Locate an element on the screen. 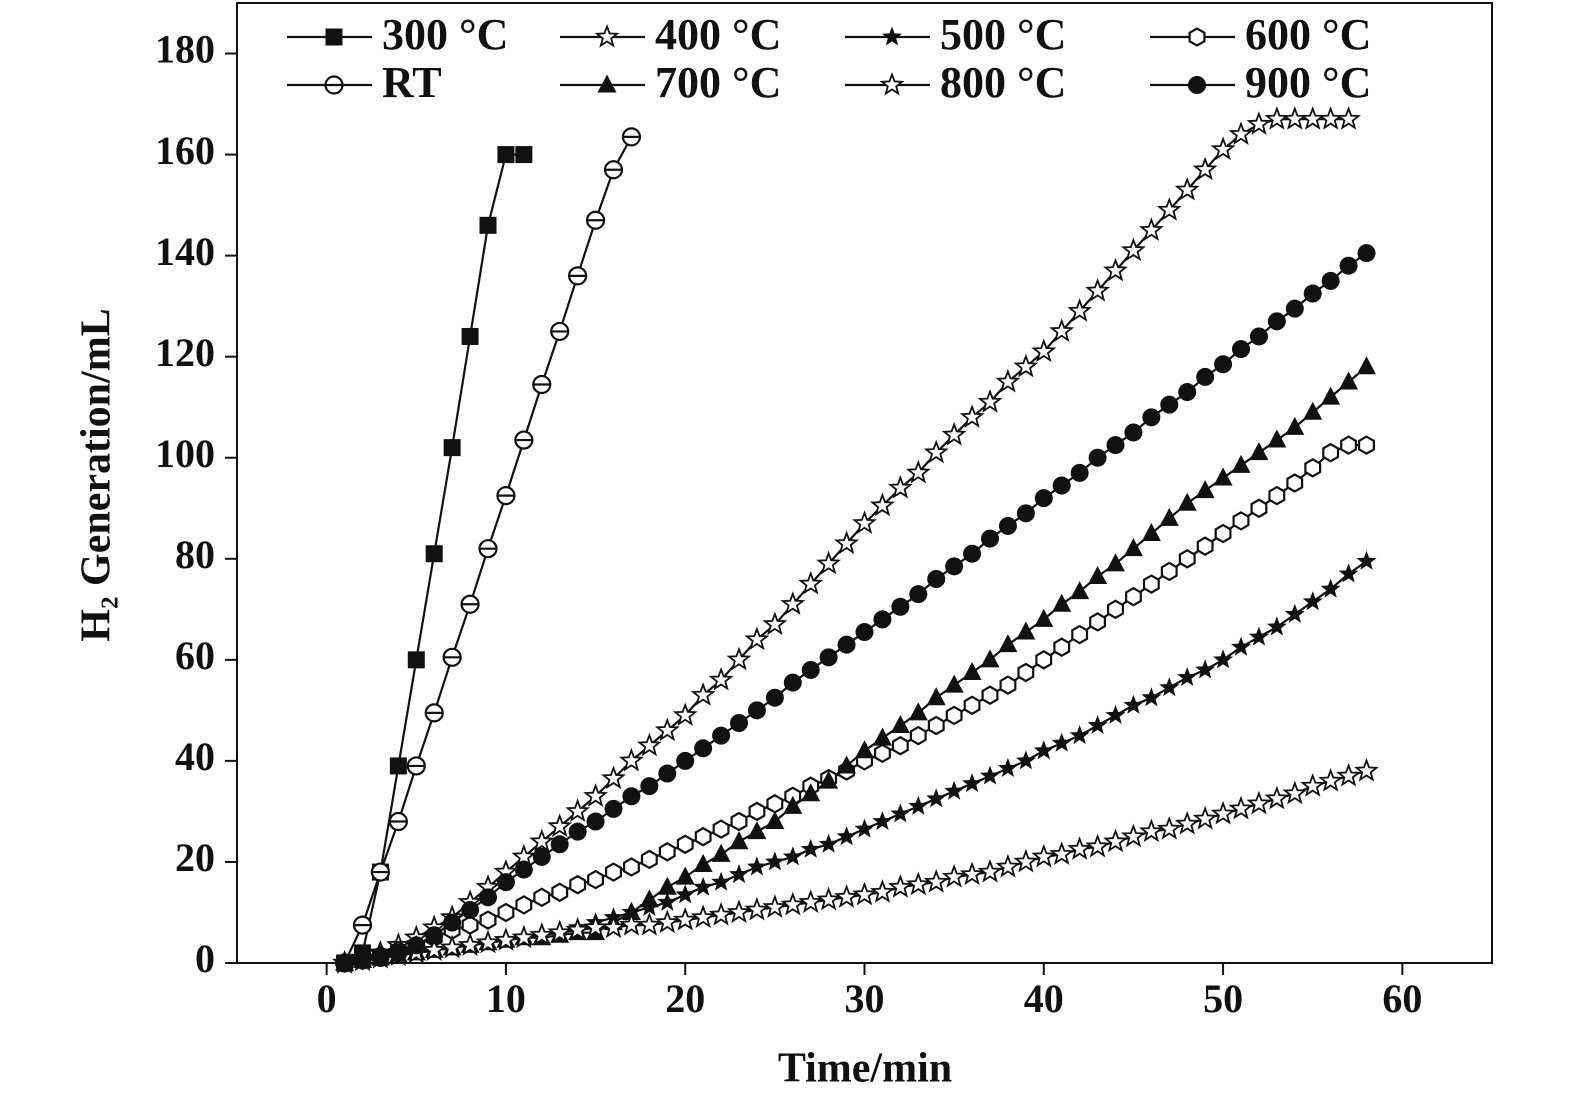 The height and width of the screenshot is (1107, 1575). legend-label: 800 °C is located at coordinates (1003, 82).